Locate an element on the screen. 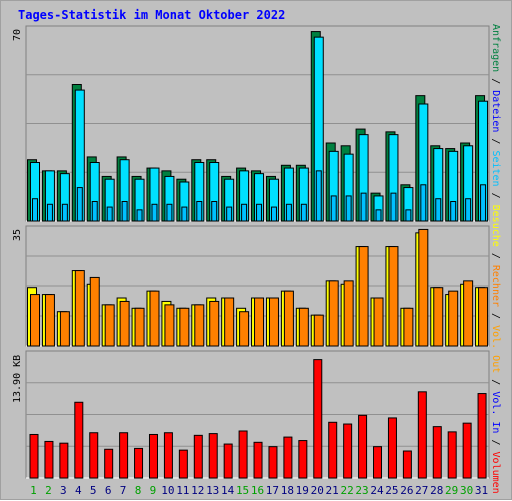 This screenshot has width=512, height=501. day-label: 23 is located at coordinates (361, 490).